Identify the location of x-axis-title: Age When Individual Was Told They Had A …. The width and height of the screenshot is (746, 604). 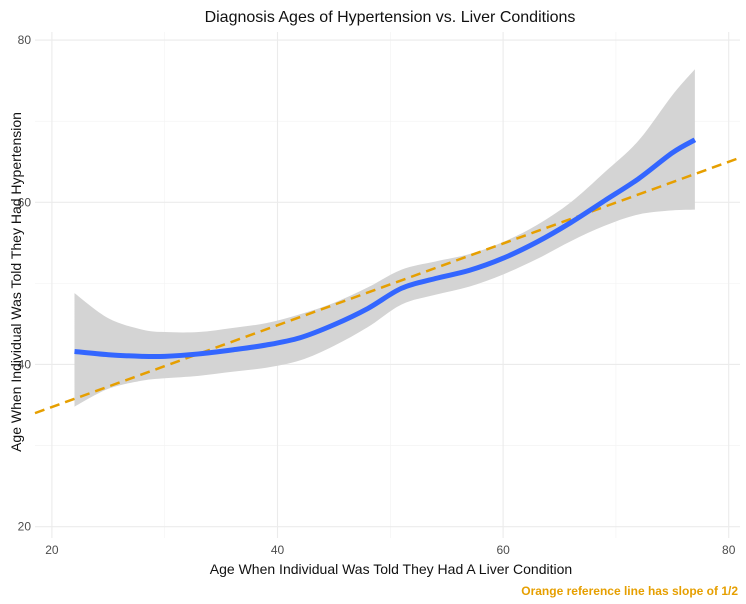
(391, 569).